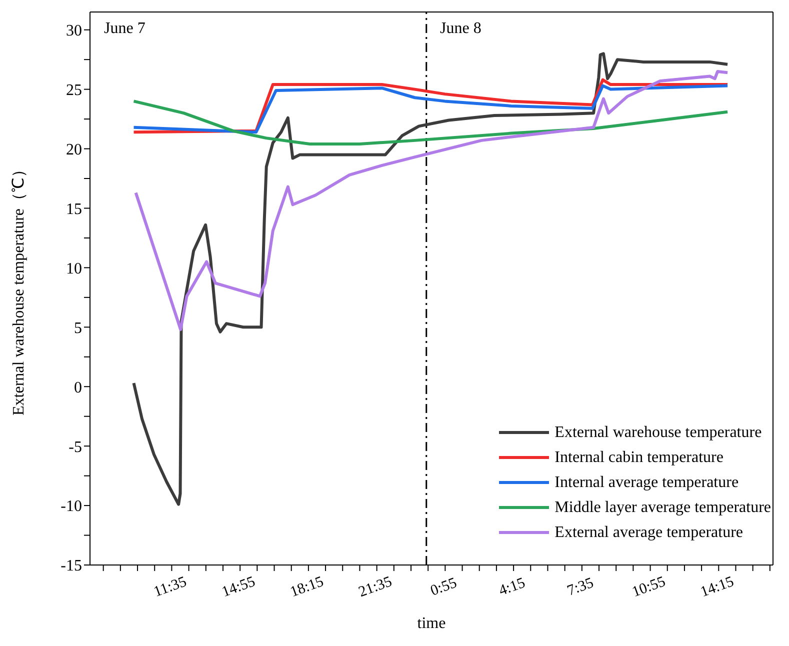  Describe the element at coordinates (375, 587) in the screenshot. I see `x-tick-label: 21:35` at that location.